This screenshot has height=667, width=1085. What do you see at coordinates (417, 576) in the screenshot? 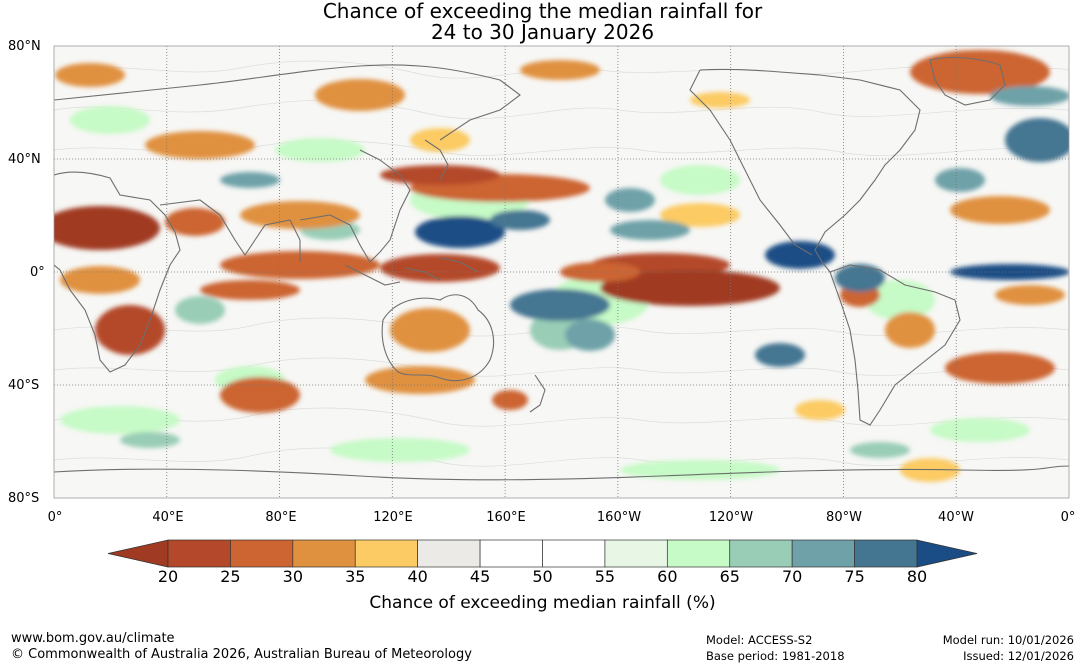
I see `colorbar-tick-label: 40` at bounding box center [417, 576].